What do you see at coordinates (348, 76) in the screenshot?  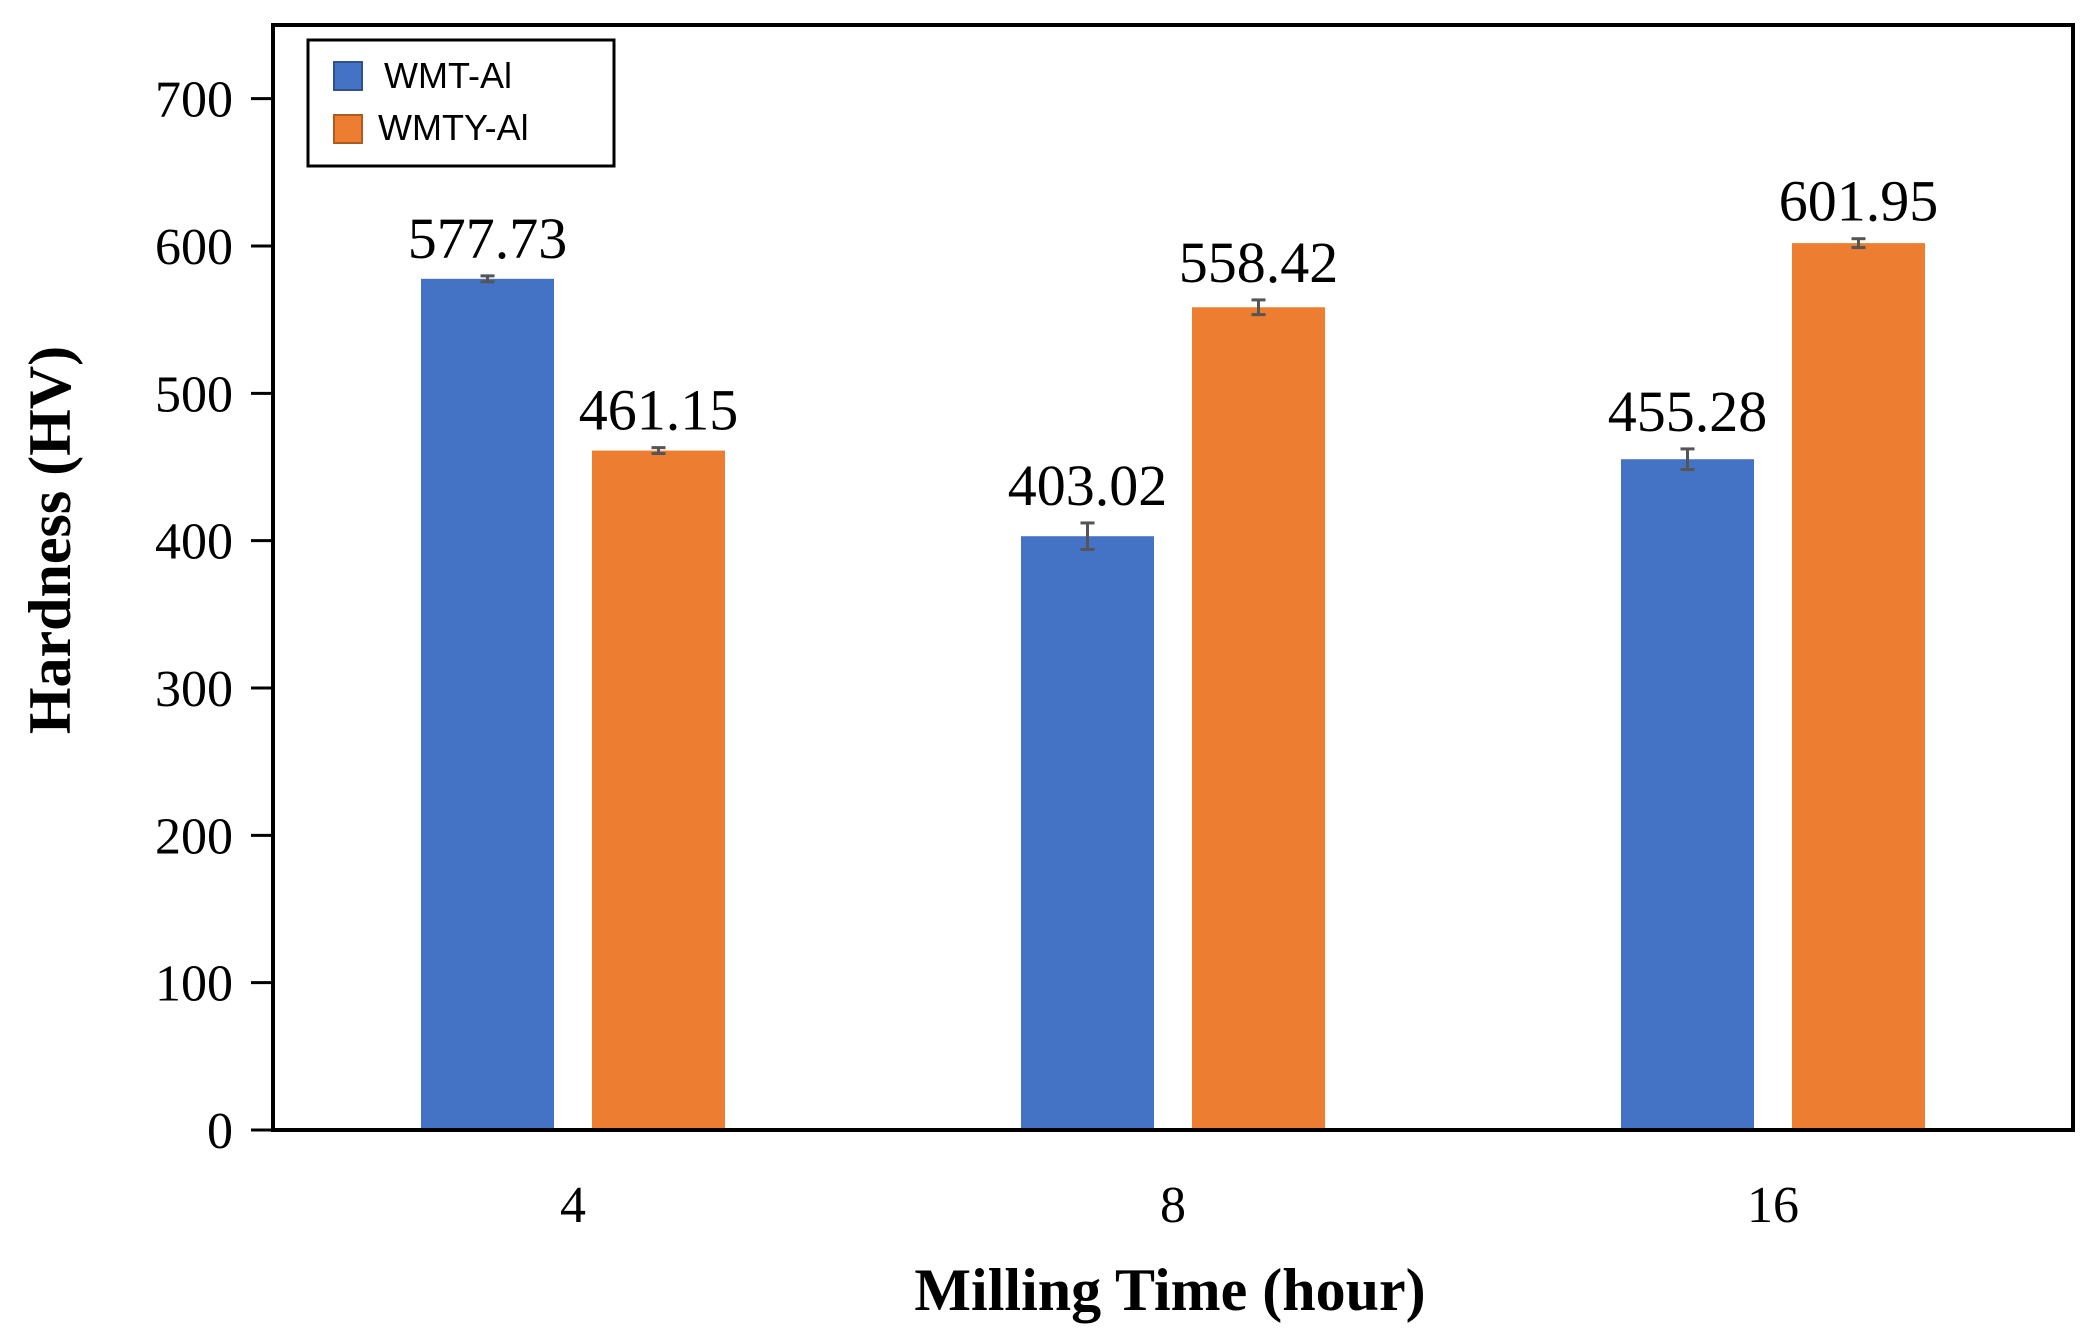 I see `legend-swatch-wmt-al` at bounding box center [348, 76].